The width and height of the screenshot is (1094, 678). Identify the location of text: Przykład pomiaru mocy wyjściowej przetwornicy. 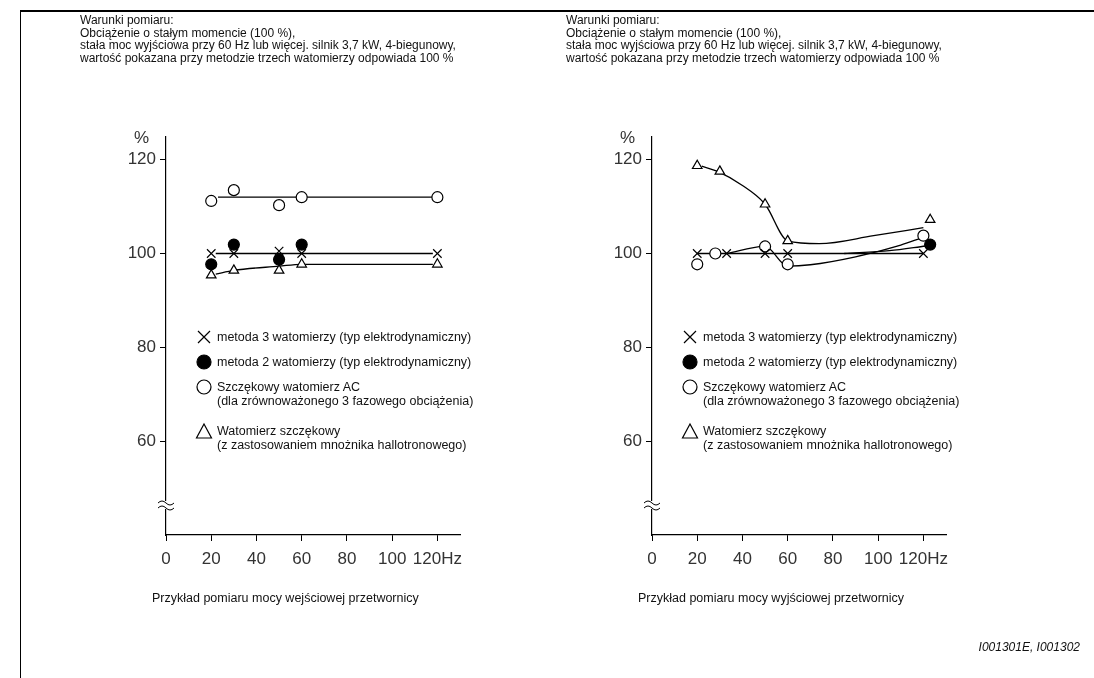
(771, 598).